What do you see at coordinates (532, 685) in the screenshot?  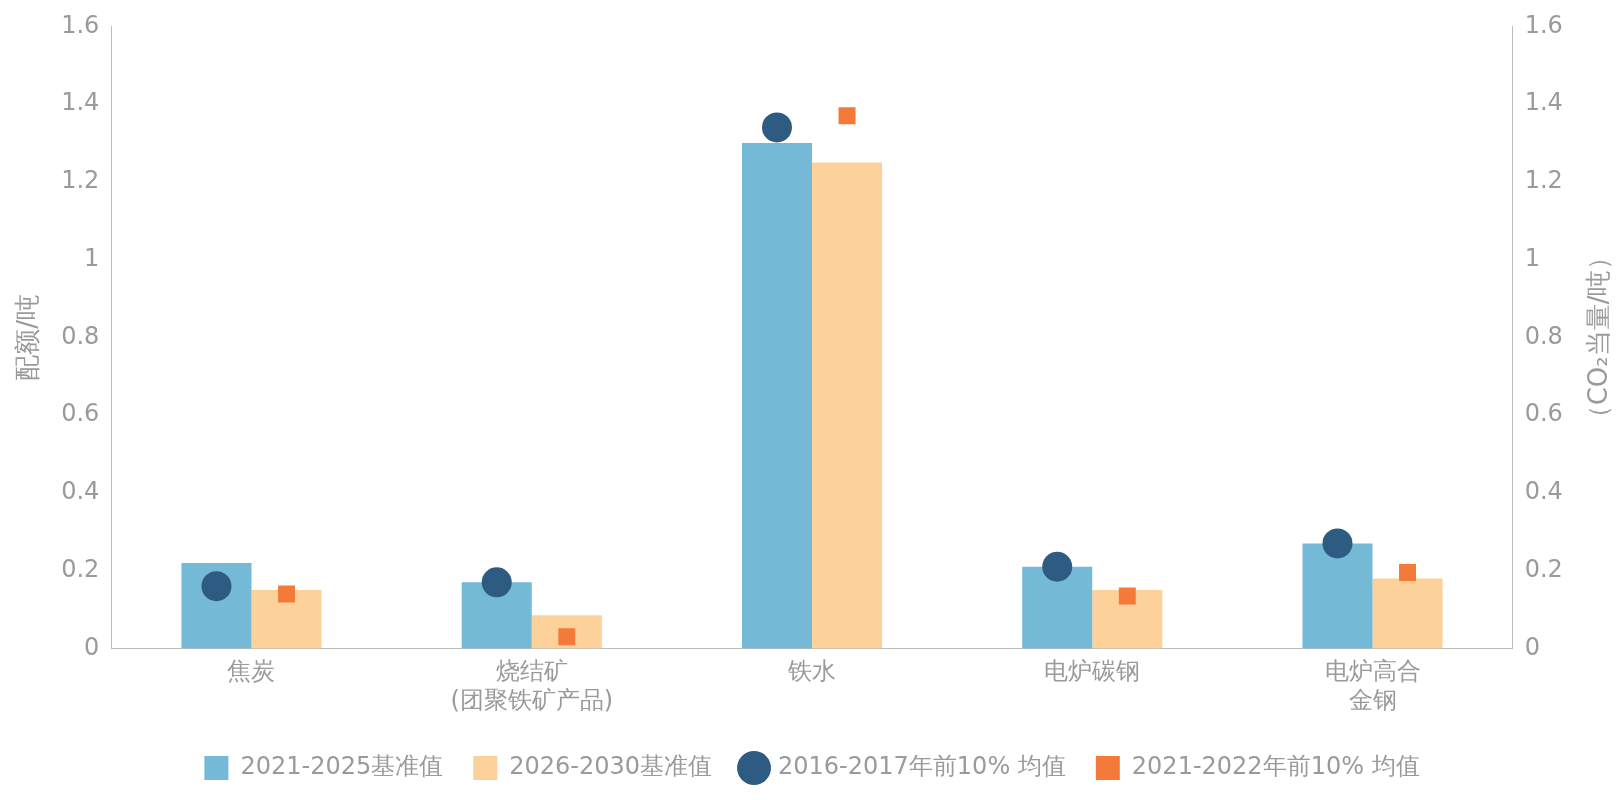 I see `x-tick-label: 烧结矿 (团聚铁矿产品)` at bounding box center [532, 685].